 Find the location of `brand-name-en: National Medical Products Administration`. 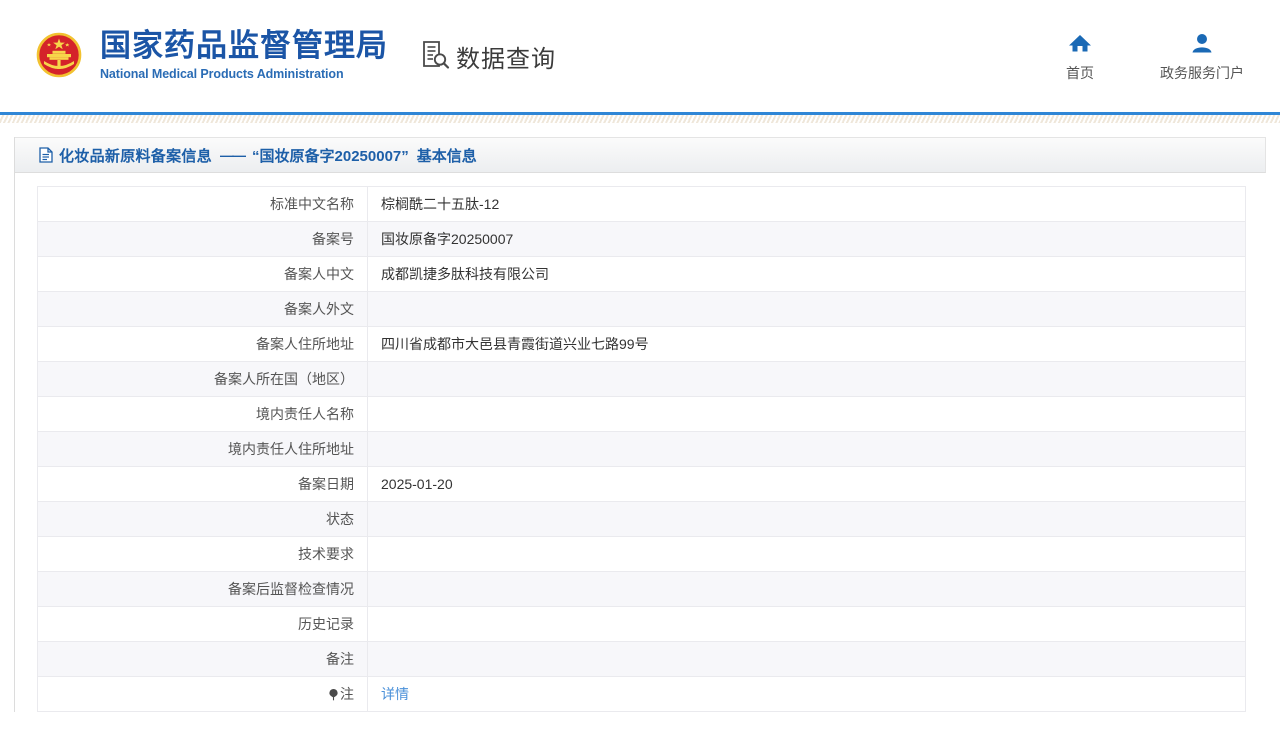

brand-name-en: National Medical Products Administration is located at coordinates (222, 74).